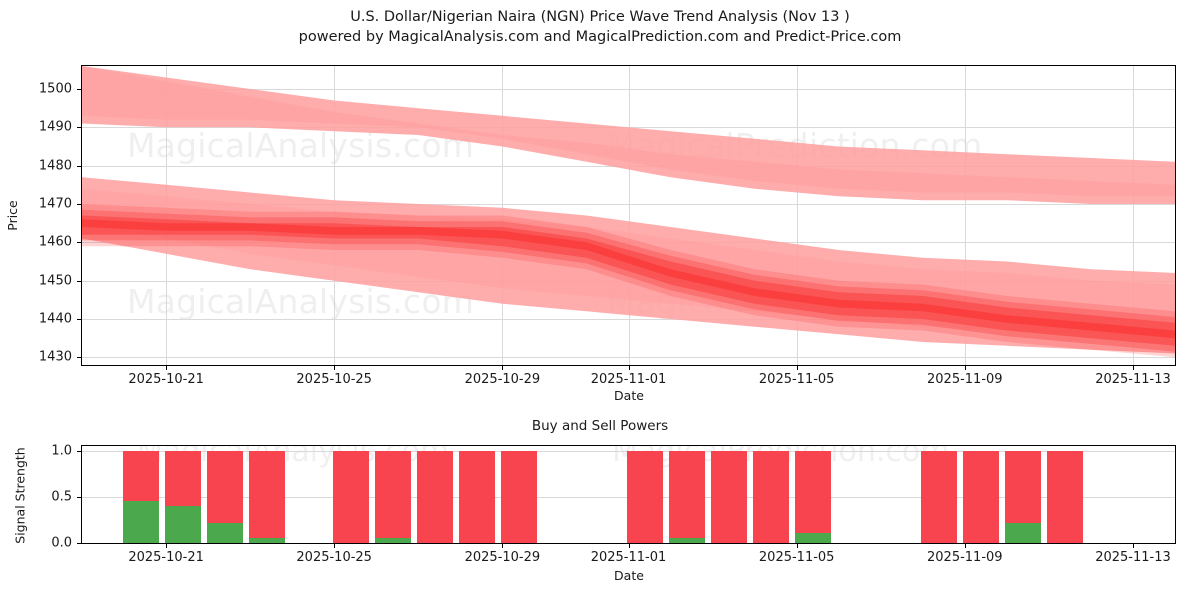 The height and width of the screenshot is (600, 1200). I want to click on price-x-tick-label-4: 2025-11-05, so click(796, 379).